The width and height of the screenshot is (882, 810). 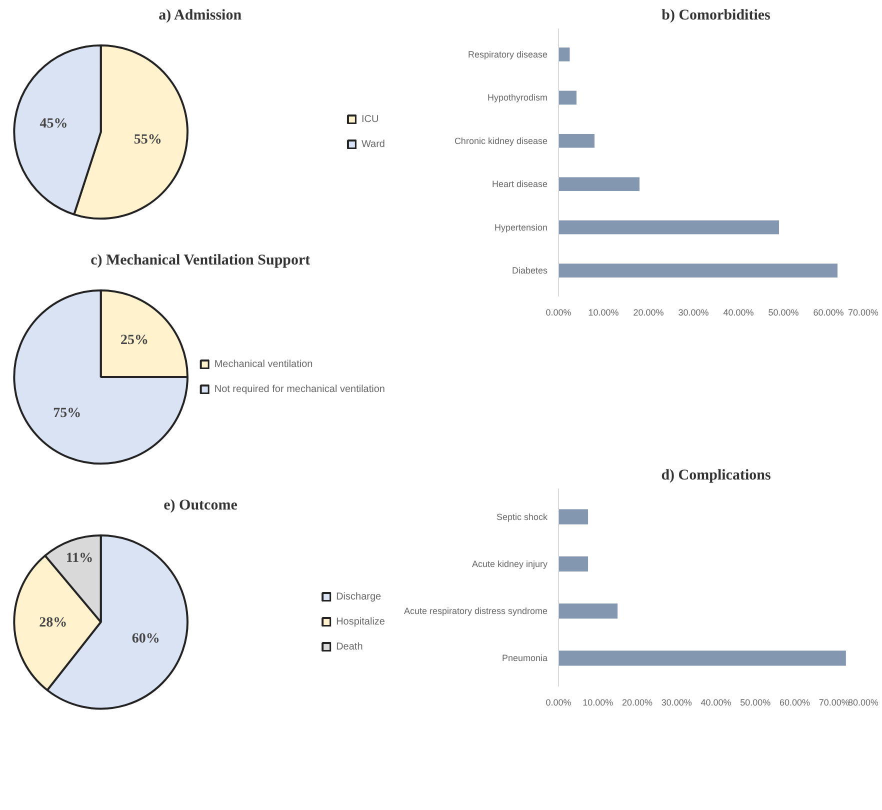 What do you see at coordinates (80, 558) in the screenshot?
I see `data-label: 11%` at bounding box center [80, 558].